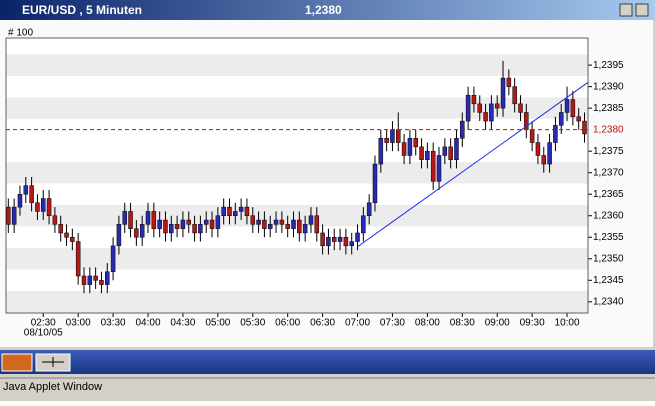  Describe the element at coordinates (20, 33) in the screenshot. I see `bar-count: # 100` at that location.